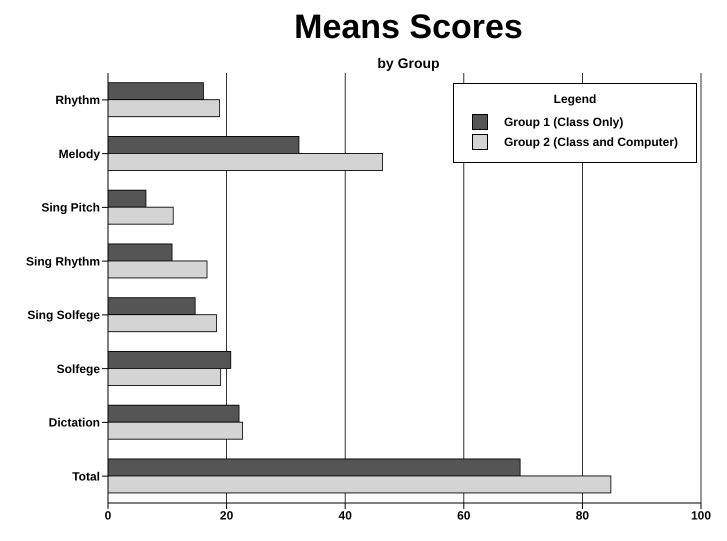 The height and width of the screenshot is (541, 727). Describe the element at coordinates (70, 207) in the screenshot. I see `y-tick-label: Sing Pitch` at that location.